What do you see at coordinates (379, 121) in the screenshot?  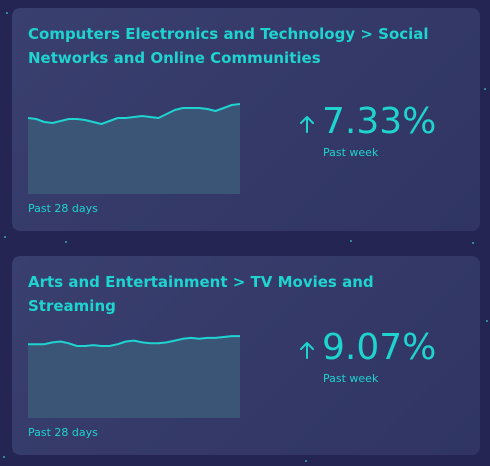 I see `change-value: 7.33%` at bounding box center [379, 121].